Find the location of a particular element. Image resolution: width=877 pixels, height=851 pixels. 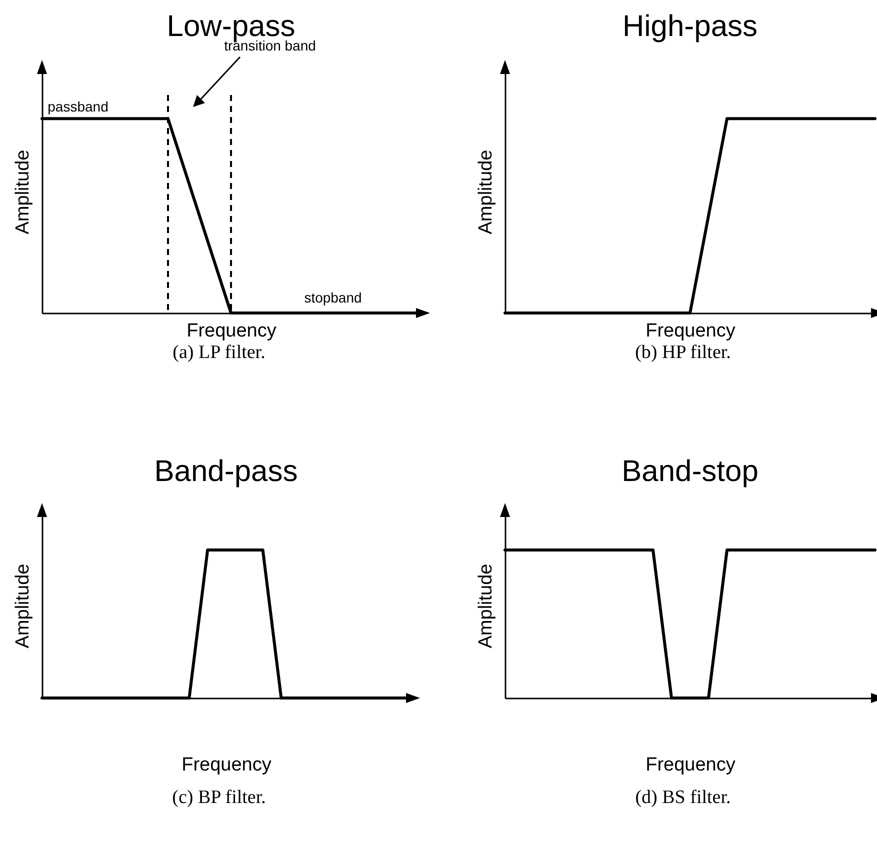

text: (c) BP filter. is located at coordinates (219, 797).